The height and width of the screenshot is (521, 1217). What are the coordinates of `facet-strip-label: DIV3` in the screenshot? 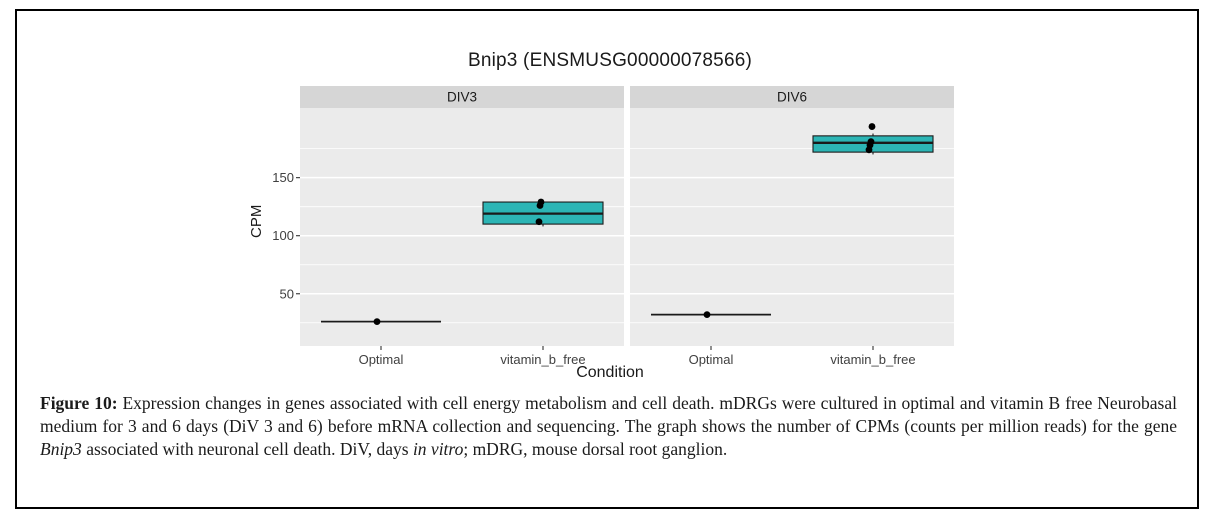 It's located at (462, 97).